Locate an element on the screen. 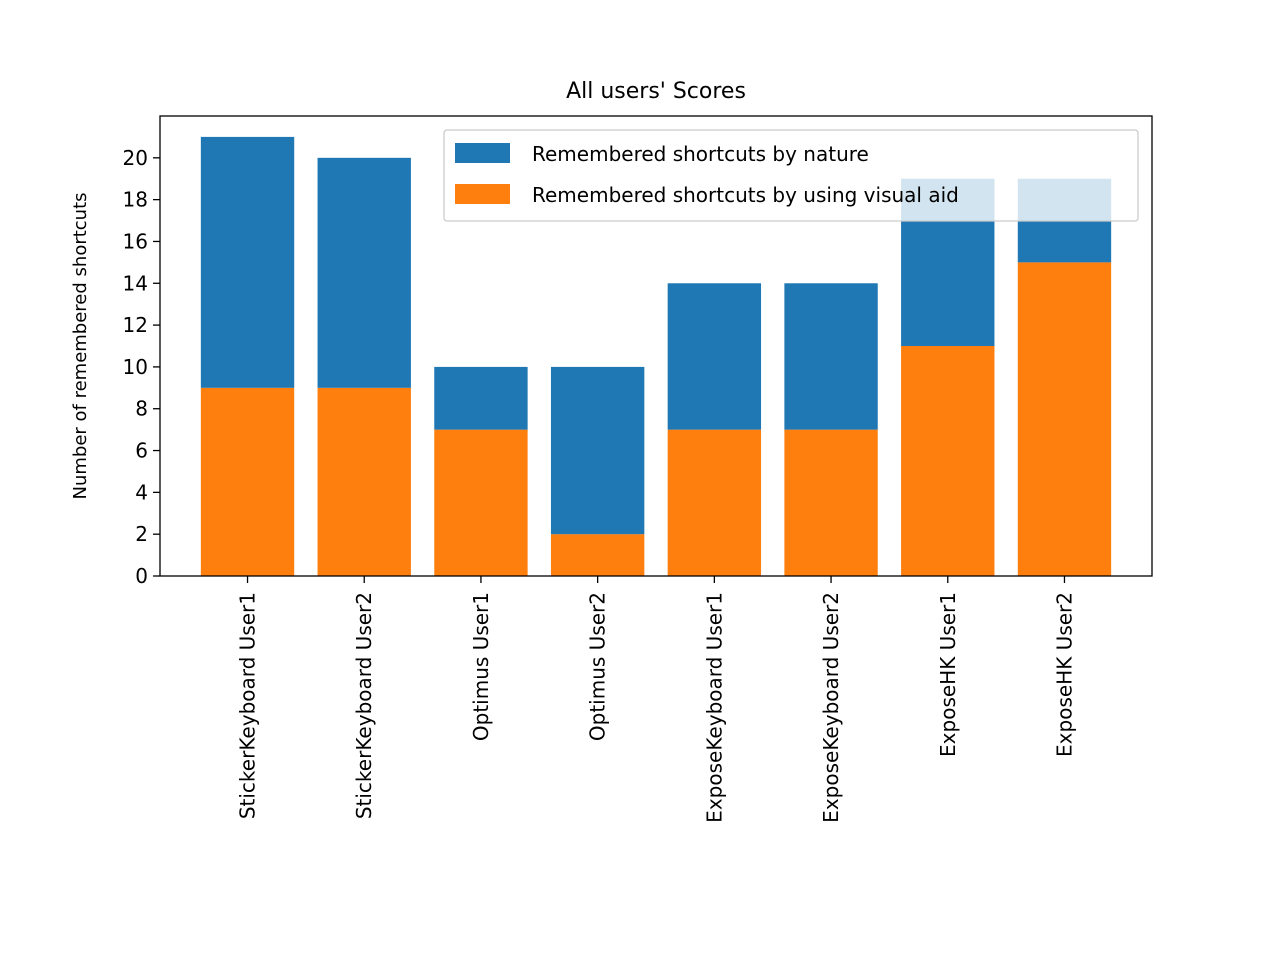 This screenshot has width=1280, height=960. x-tick-label-6: ExposeHK User1 is located at coordinates (948, 674).